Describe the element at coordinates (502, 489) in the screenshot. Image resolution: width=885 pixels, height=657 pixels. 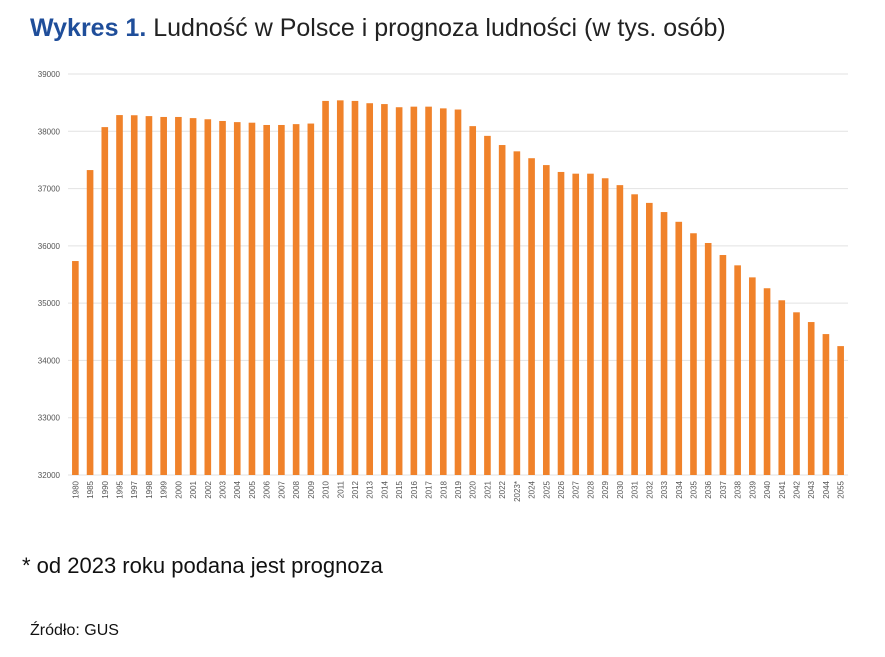
I see `x-tick-label: 2022` at that location.